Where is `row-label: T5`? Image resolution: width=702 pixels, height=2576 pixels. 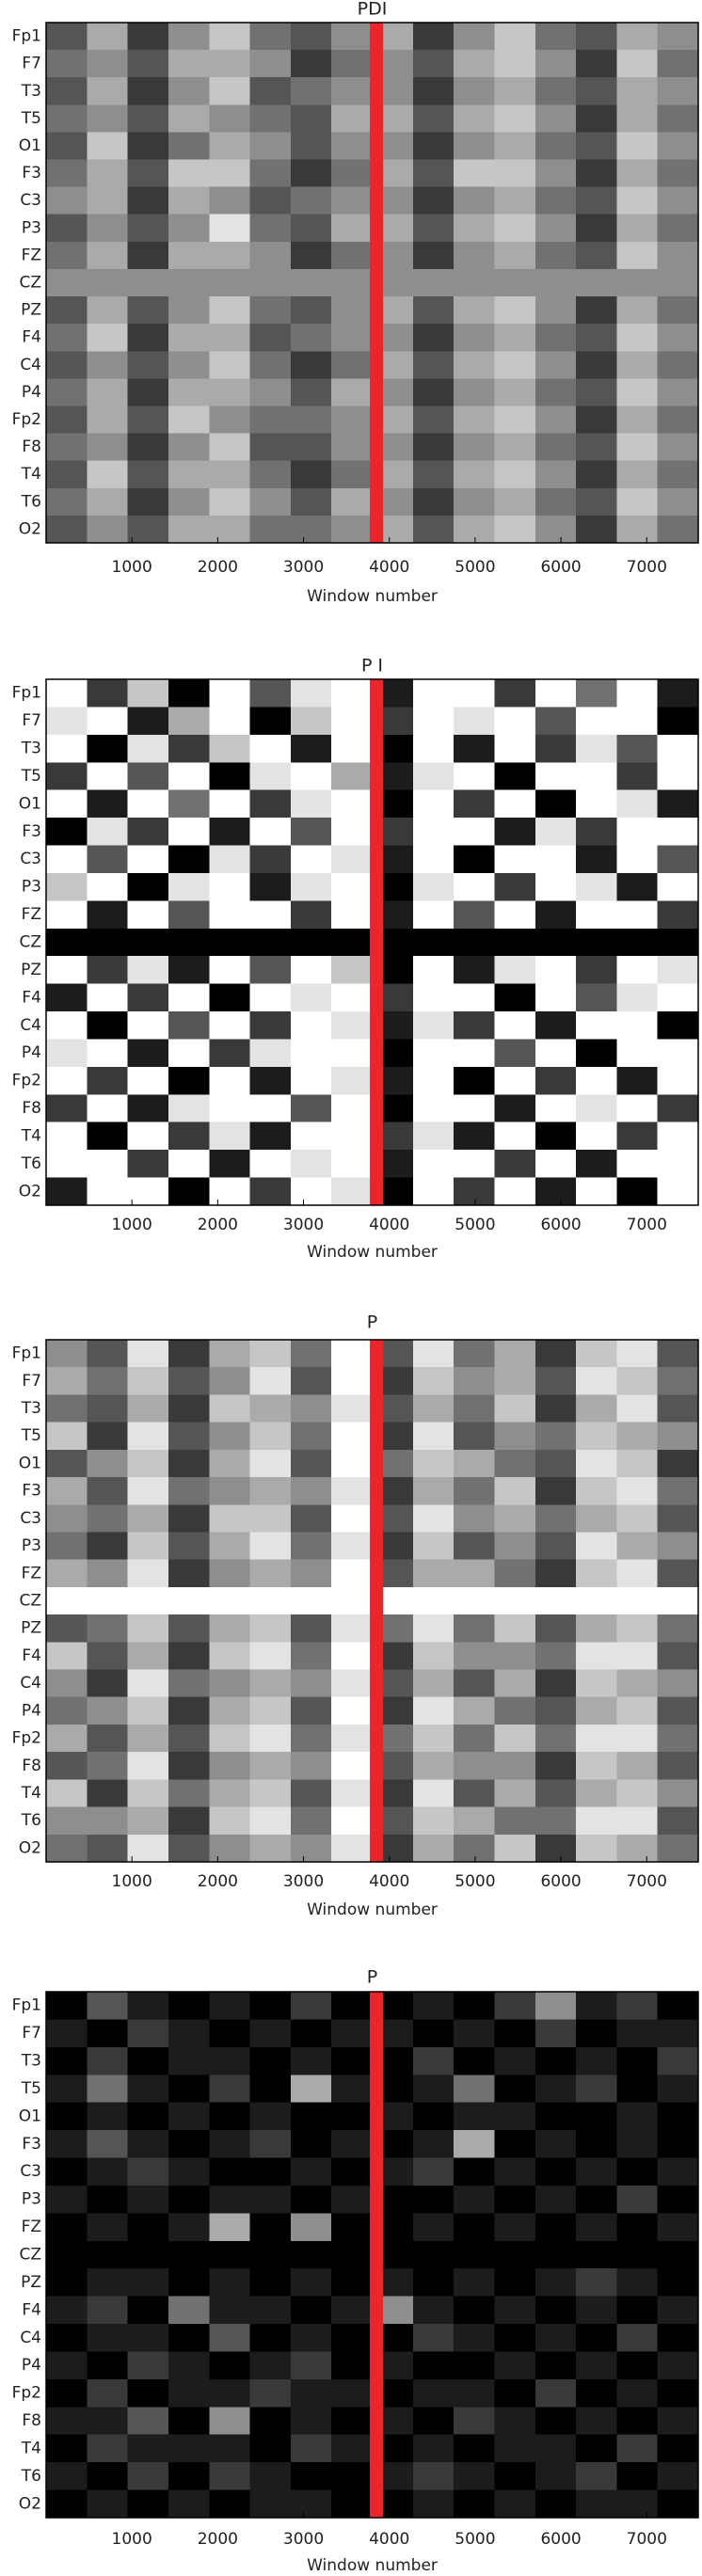 row-label: T5 is located at coordinates (31, 119).